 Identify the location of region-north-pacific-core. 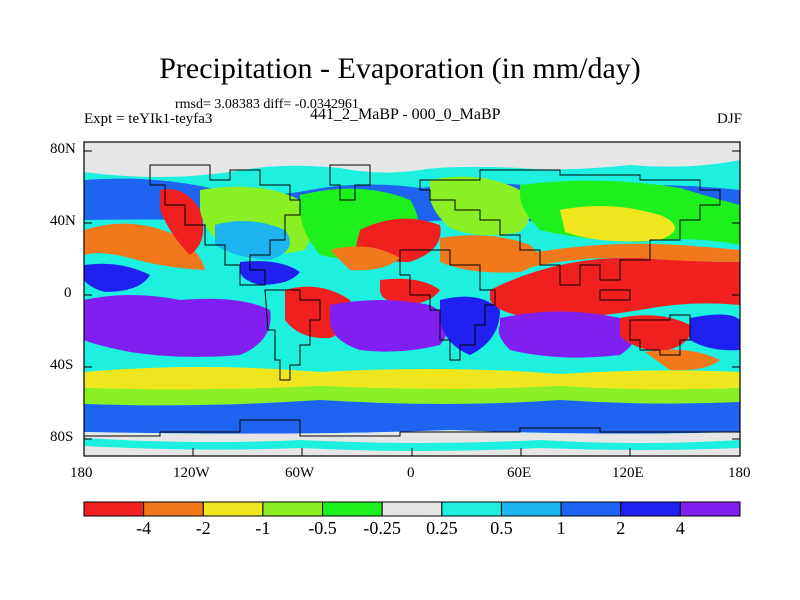
(182, 222).